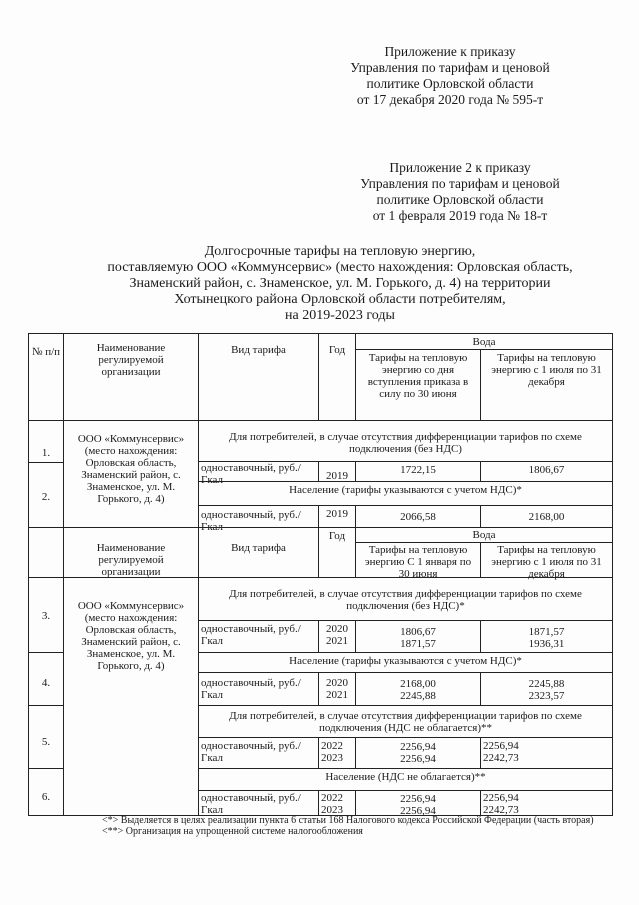  Describe the element at coordinates (450, 99) in the screenshot. I see `header-line: от 17 декабря 2020 года № 595-т` at that location.